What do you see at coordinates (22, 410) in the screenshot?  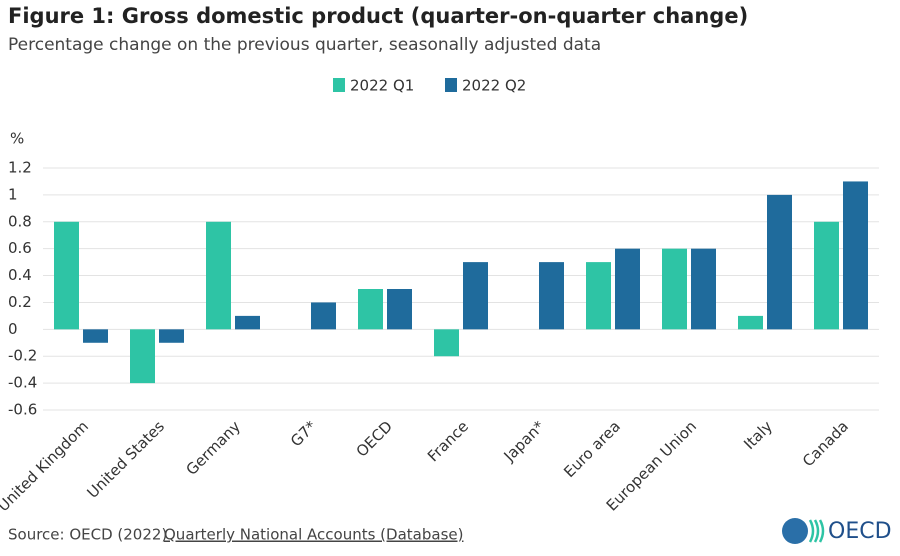 I see `y-tick-label: -0.6` at bounding box center [22, 410].